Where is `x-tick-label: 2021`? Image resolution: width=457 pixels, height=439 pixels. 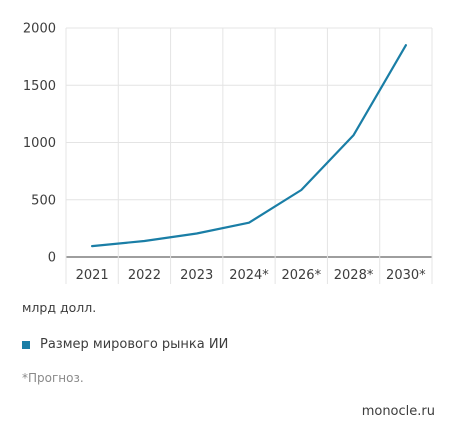
x-tick-label: 2021 is located at coordinates (92, 275).